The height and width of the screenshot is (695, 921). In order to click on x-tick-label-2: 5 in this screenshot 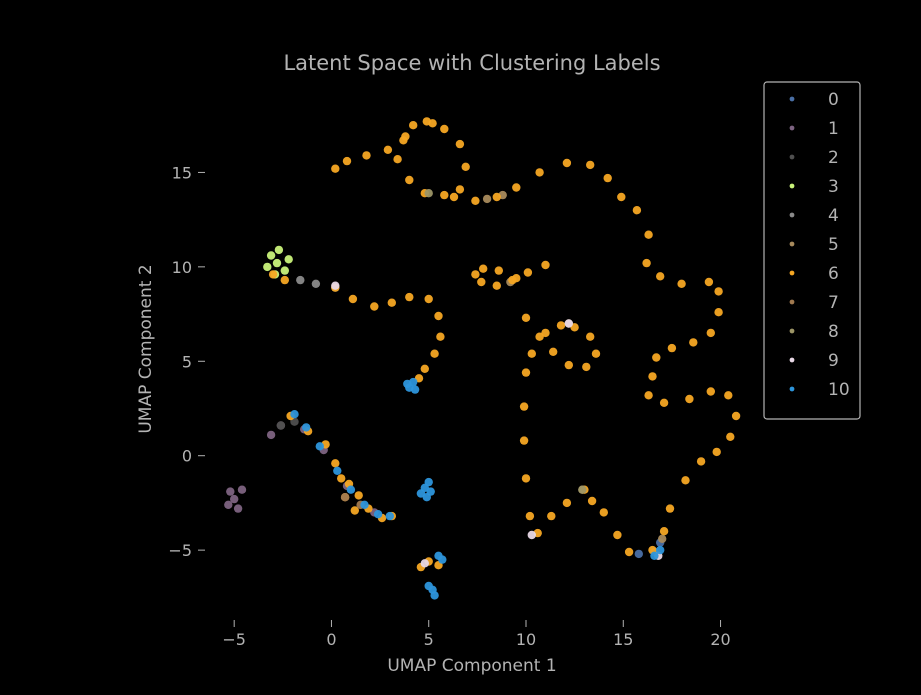, I will do `click(429, 639)`.